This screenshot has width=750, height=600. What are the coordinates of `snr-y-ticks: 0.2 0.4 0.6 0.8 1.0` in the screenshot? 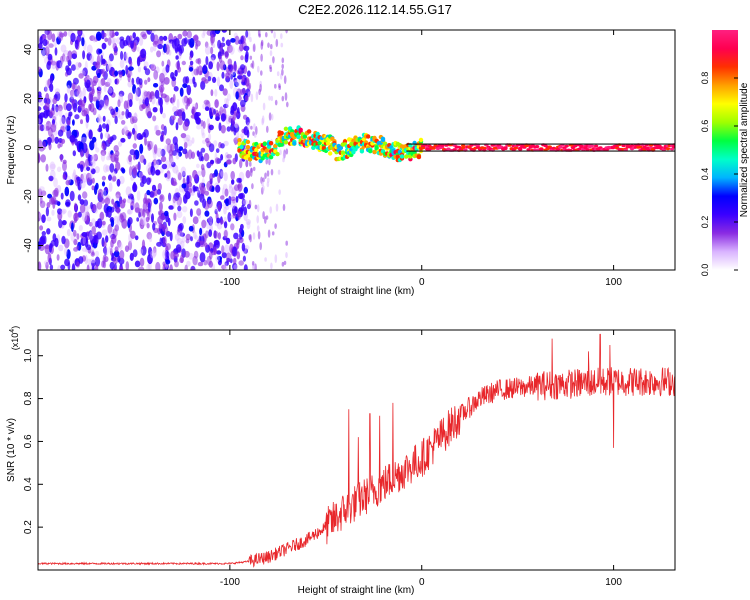 It's located at (33, 441).